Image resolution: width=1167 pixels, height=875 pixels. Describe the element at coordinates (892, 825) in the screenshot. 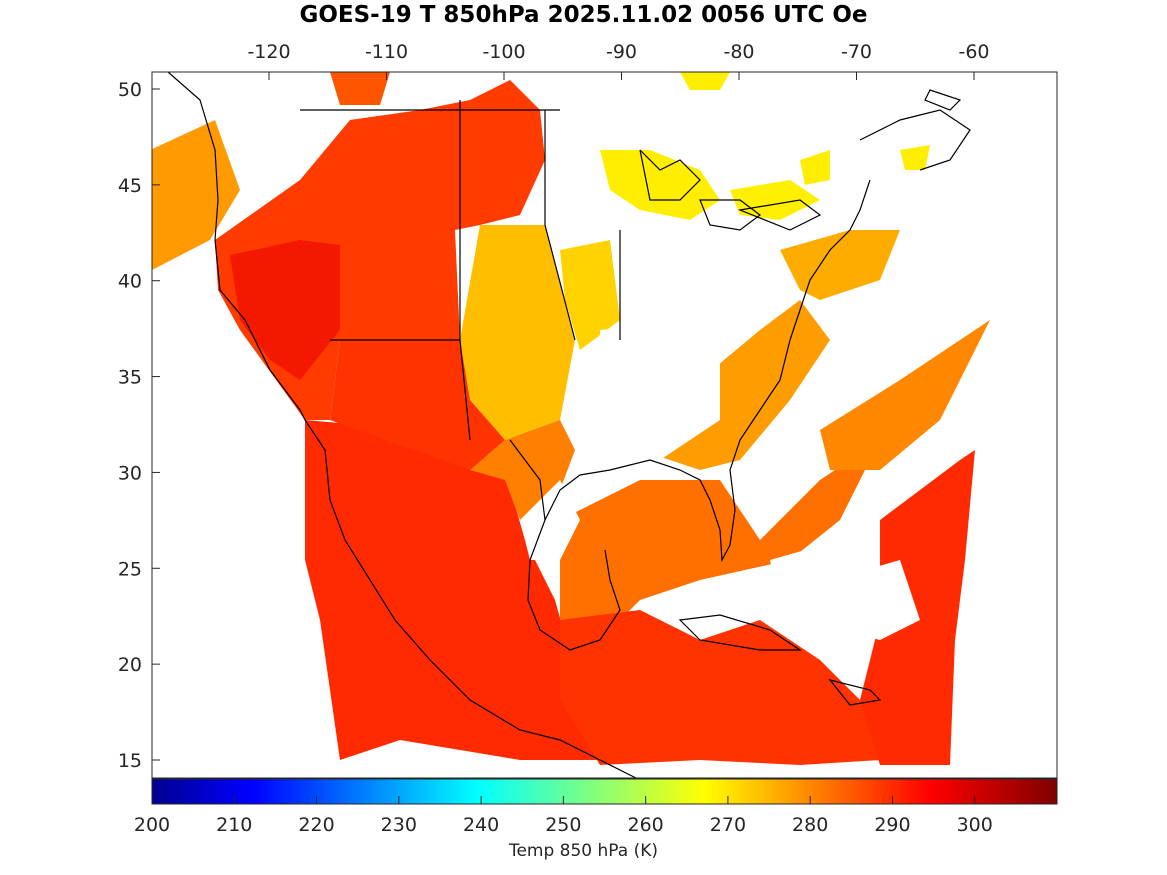

I see `colorbar-tick-label: 290` at that location.